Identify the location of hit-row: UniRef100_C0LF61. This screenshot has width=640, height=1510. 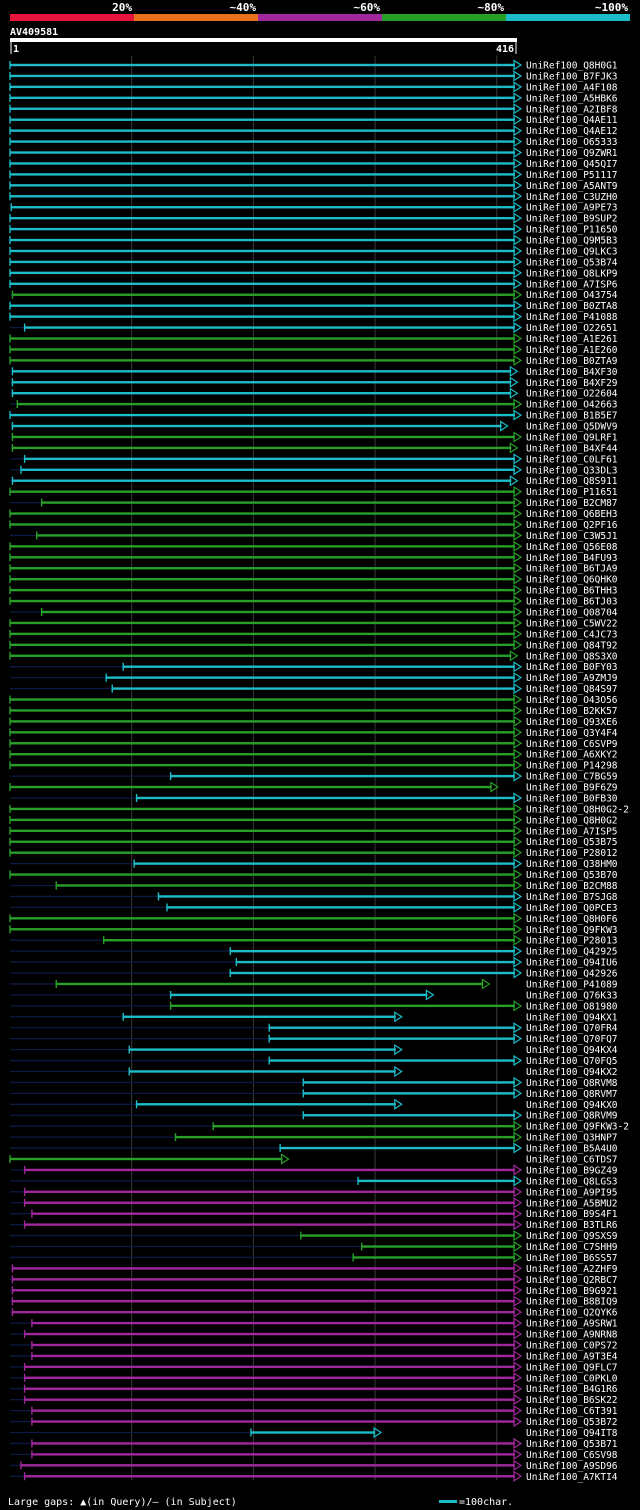
(314, 459).